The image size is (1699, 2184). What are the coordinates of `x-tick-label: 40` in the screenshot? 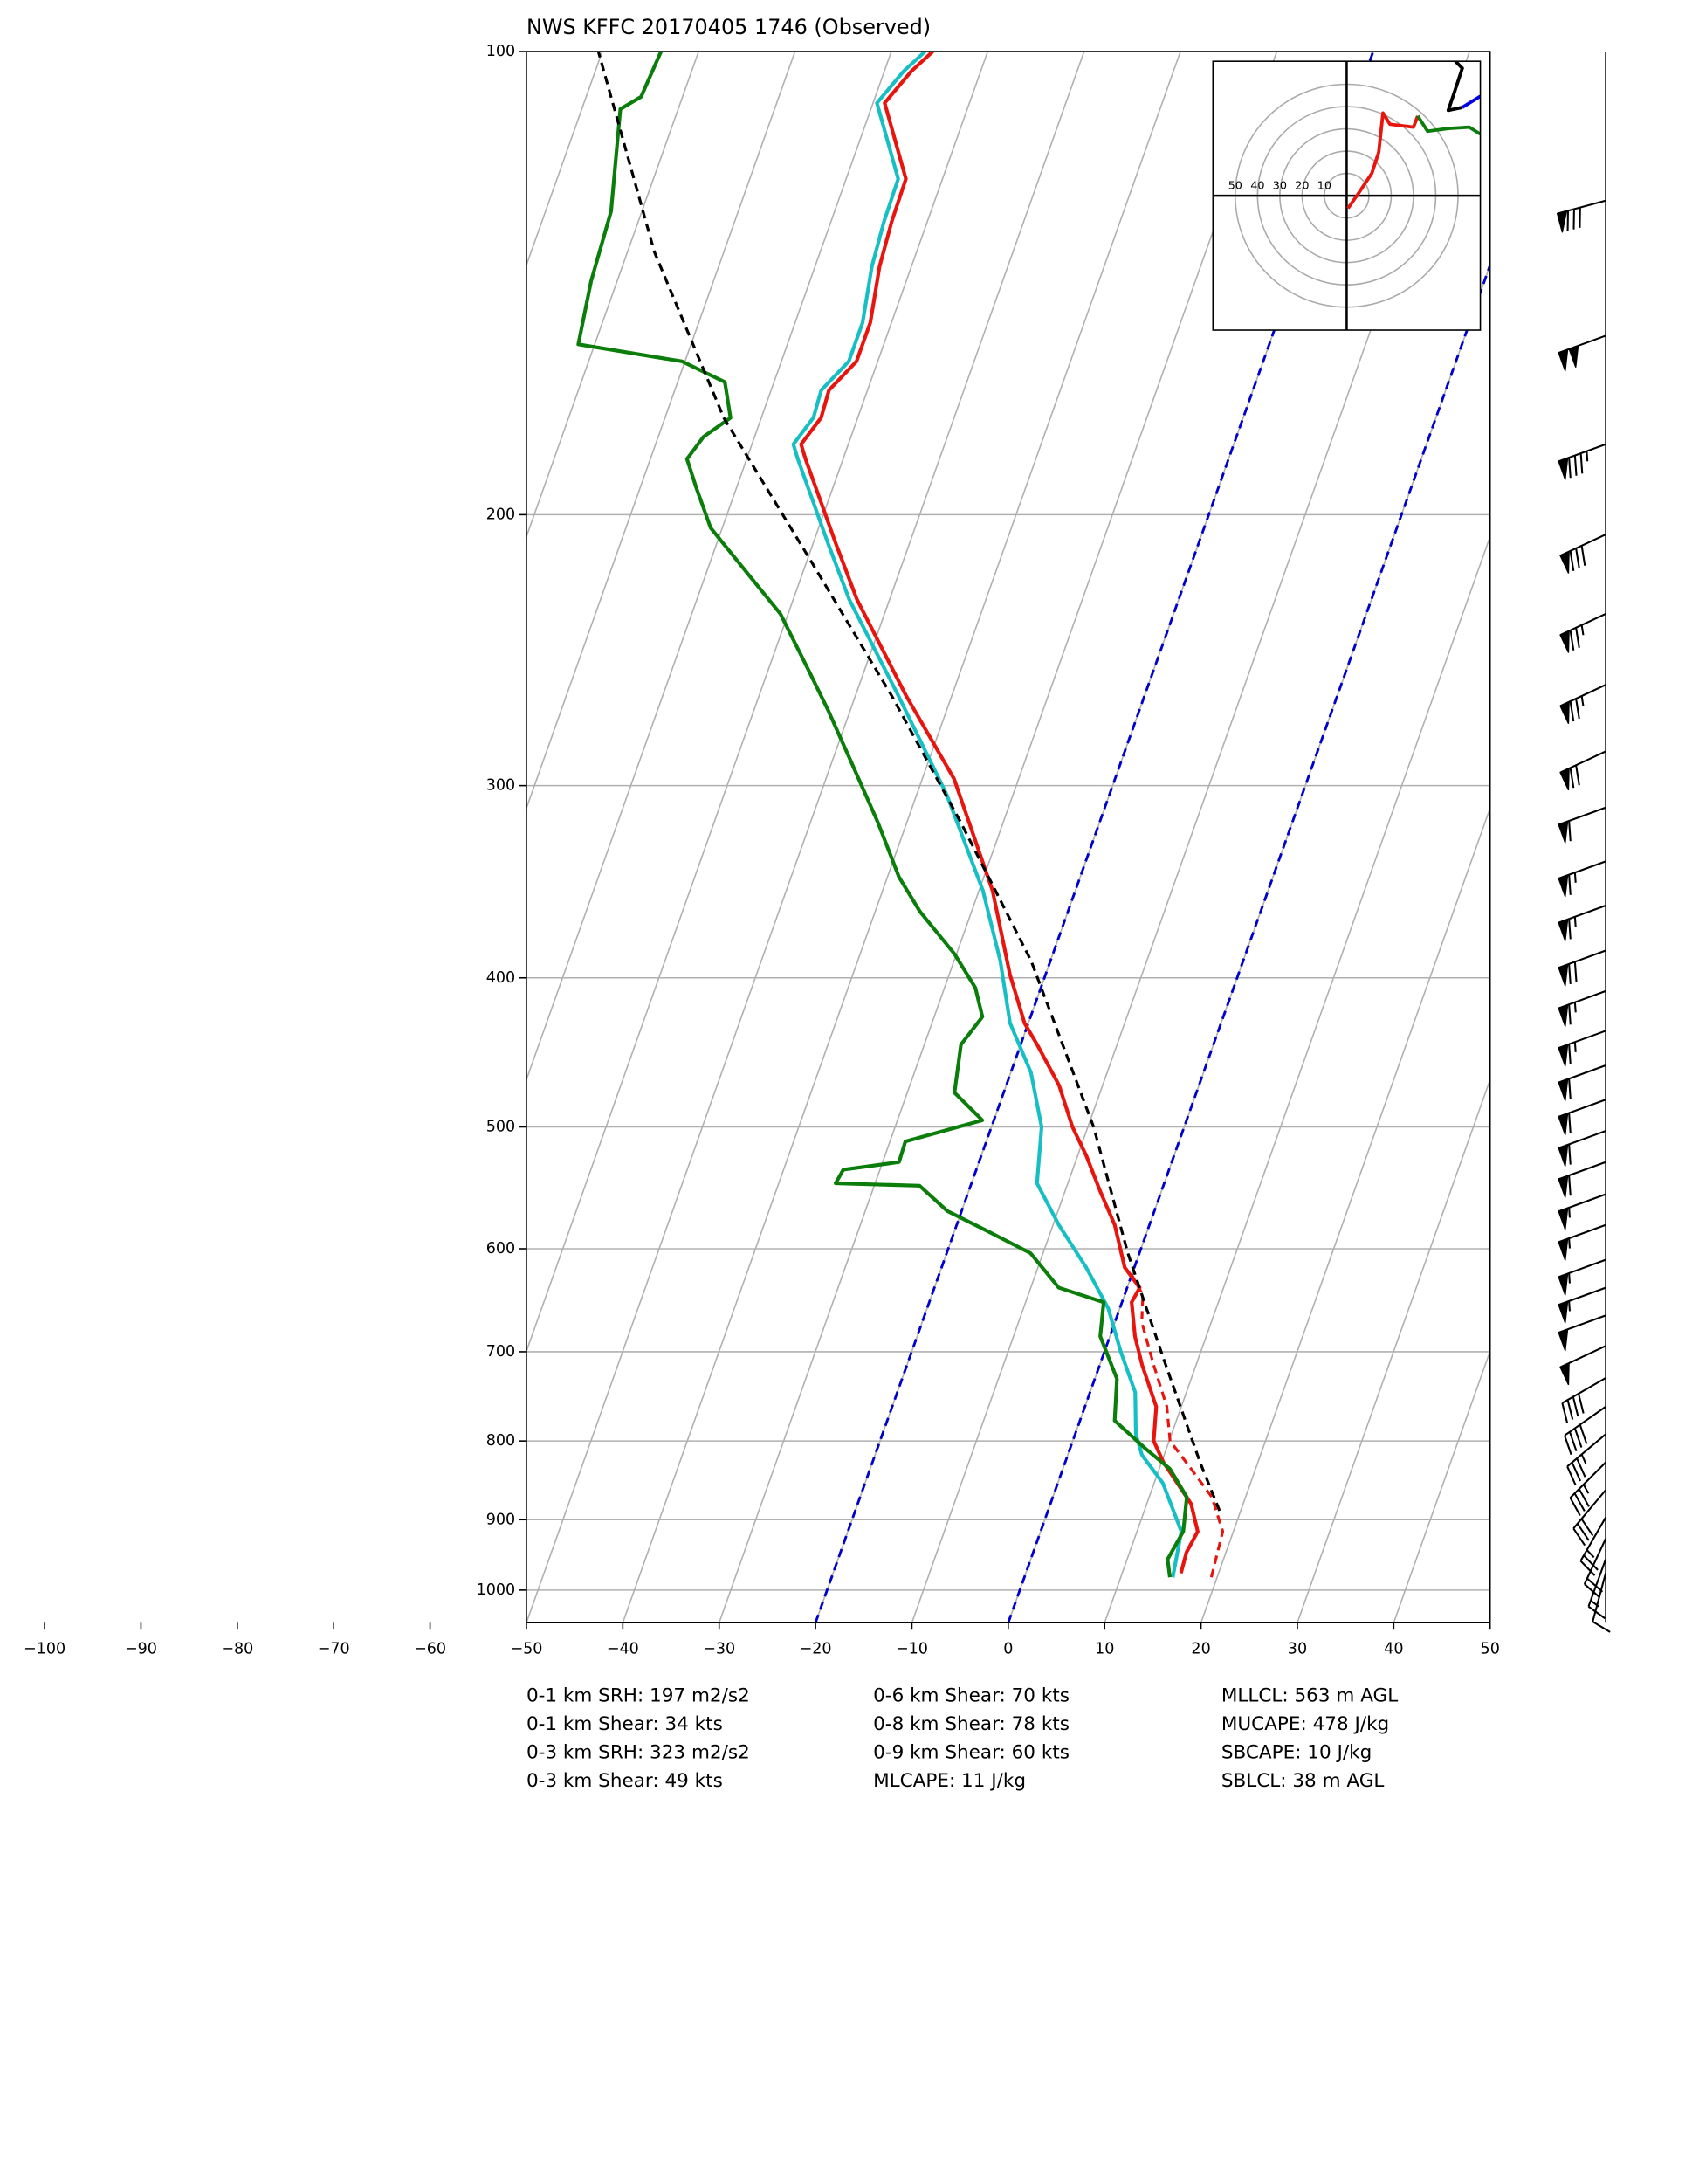 It's located at (1393, 1649).